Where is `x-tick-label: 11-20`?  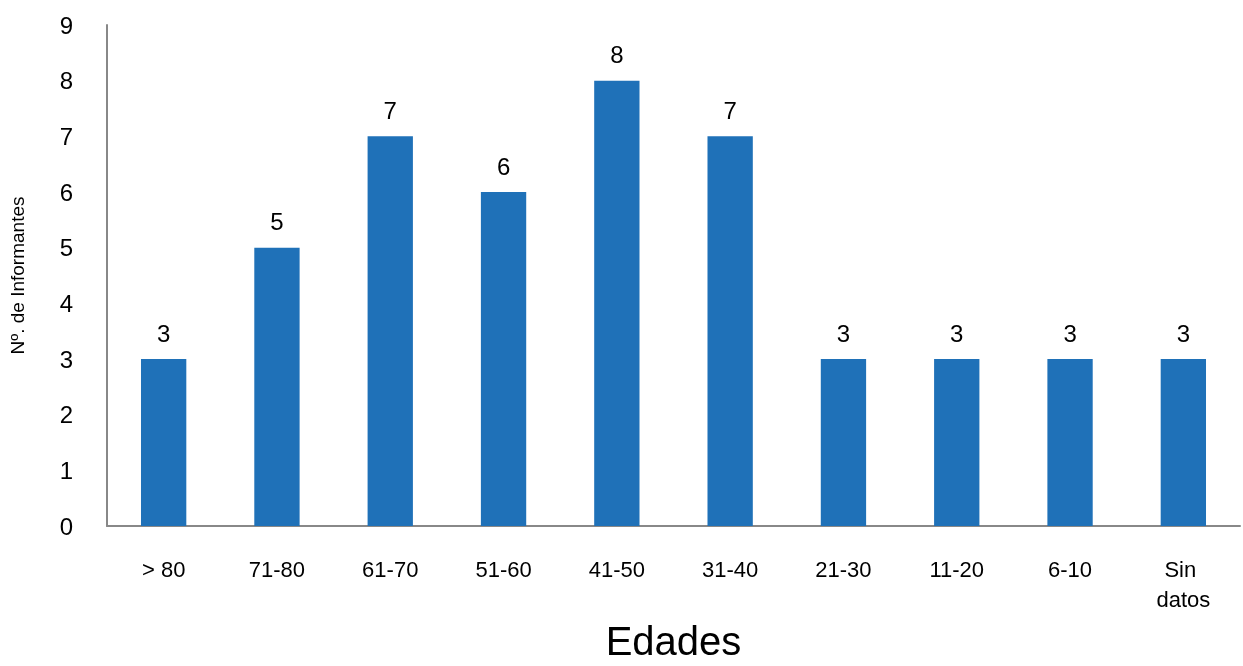
x-tick-label: 11-20 is located at coordinates (957, 569).